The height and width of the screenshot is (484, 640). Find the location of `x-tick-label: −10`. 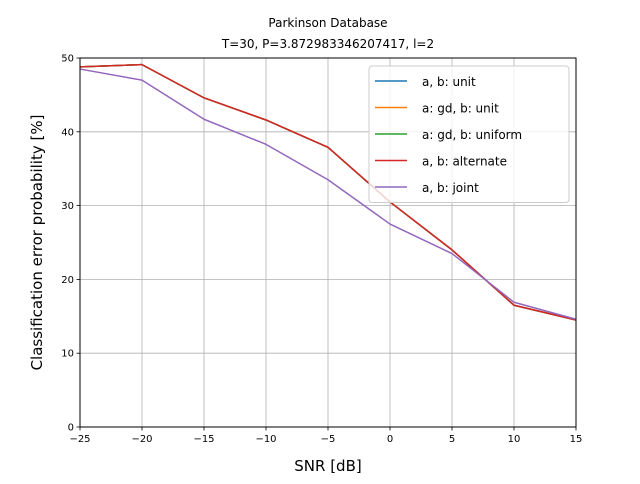

x-tick-label: −10 is located at coordinates (265, 439).